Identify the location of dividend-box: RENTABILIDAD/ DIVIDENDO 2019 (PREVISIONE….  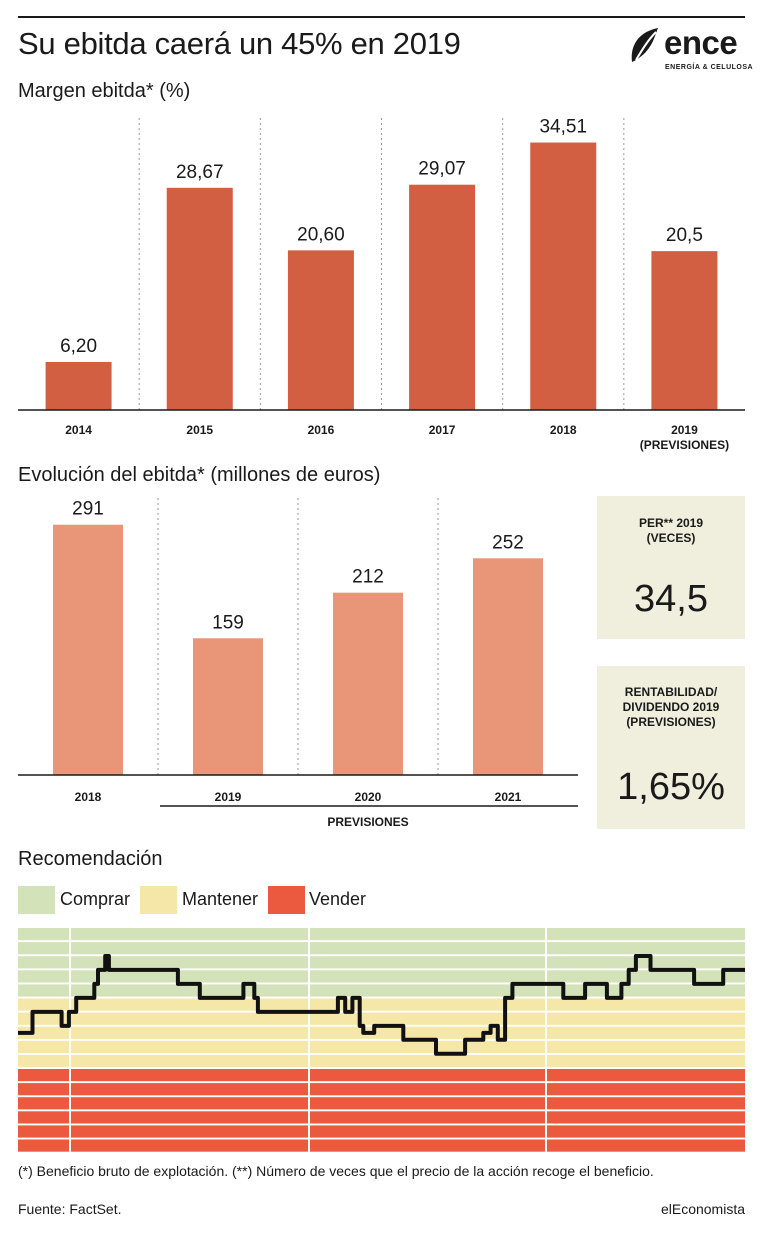
(671, 747).